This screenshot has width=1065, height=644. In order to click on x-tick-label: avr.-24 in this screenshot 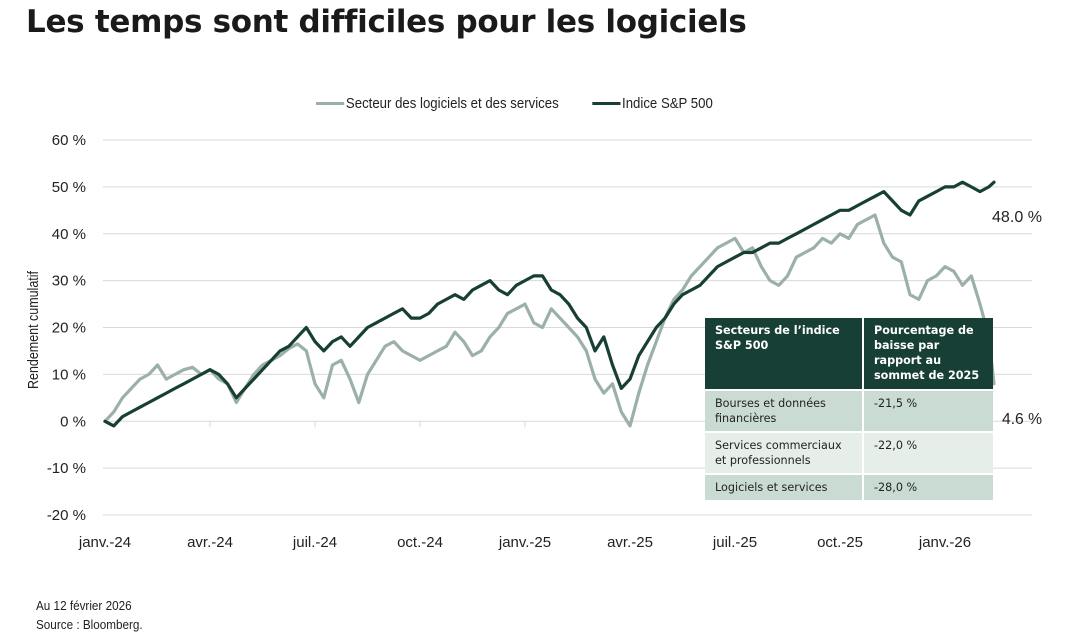, I will do `click(210, 542)`.